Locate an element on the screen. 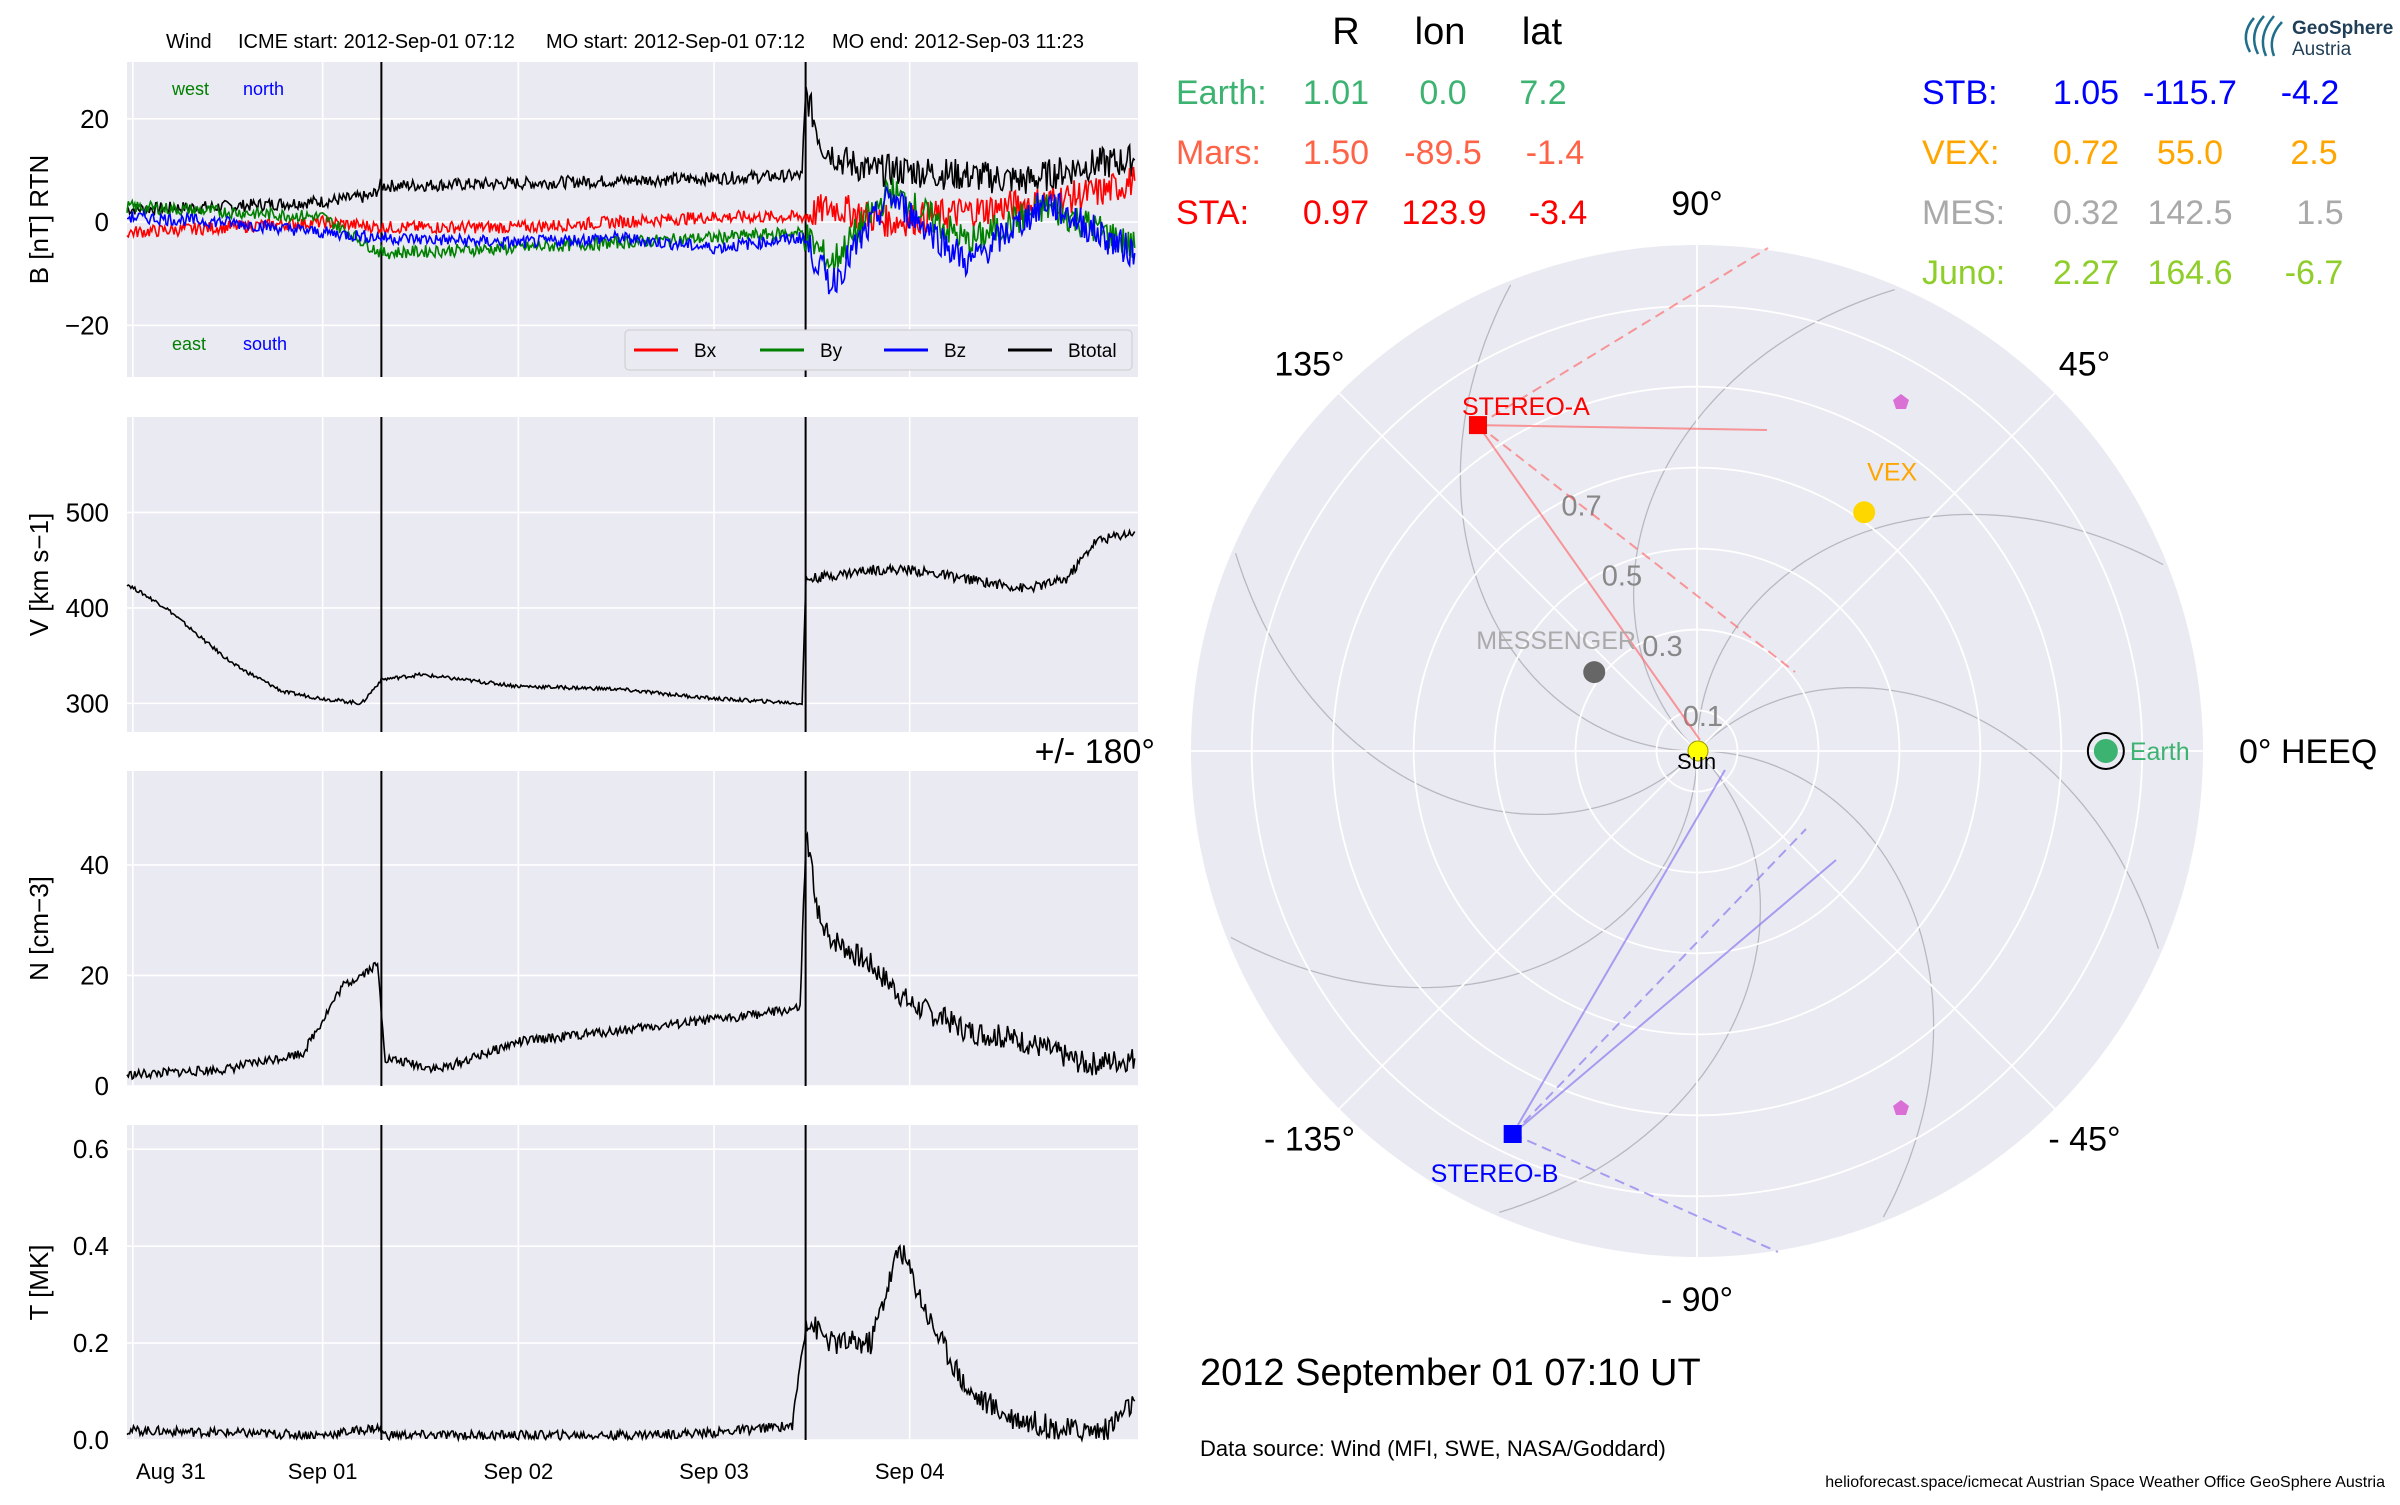 Image resolution: width=2400 pixels, height=1505 pixels. vex-lat: 2.5 is located at coordinates (2313, 153).